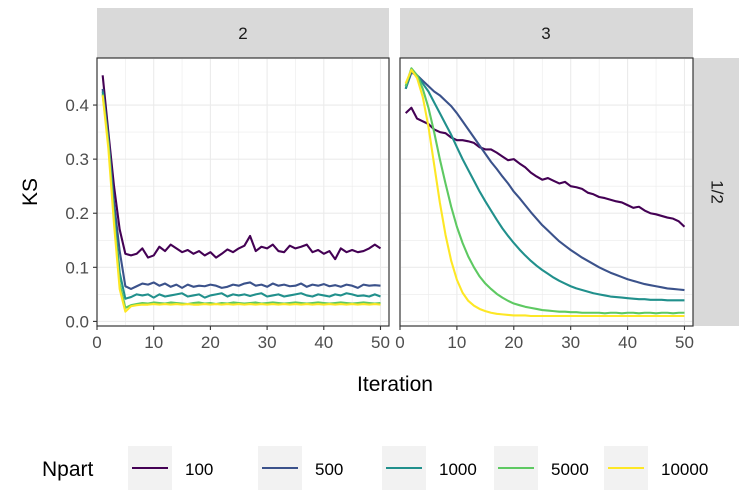 This screenshot has height=490, width=746. What do you see at coordinates (375, 468) in the screenshot?
I see `legend: Npart 100 500 1000 5000 10000` at bounding box center [375, 468].